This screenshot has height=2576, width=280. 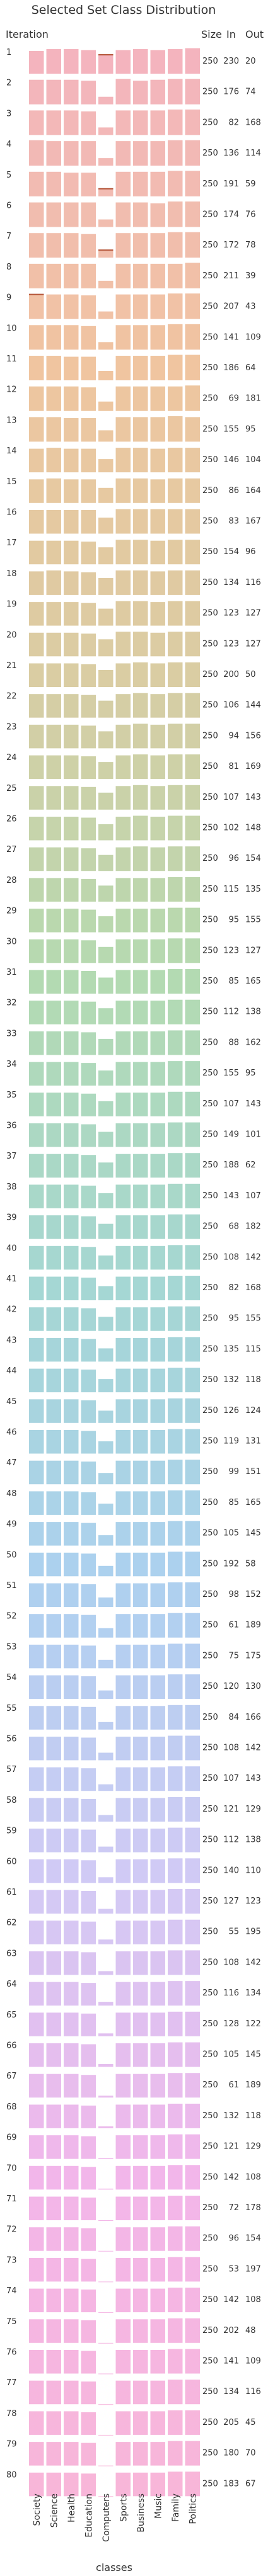 What do you see at coordinates (253, 1748) in the screenshot?
I see `out-value: 142` at bounding box center [253, 1748].